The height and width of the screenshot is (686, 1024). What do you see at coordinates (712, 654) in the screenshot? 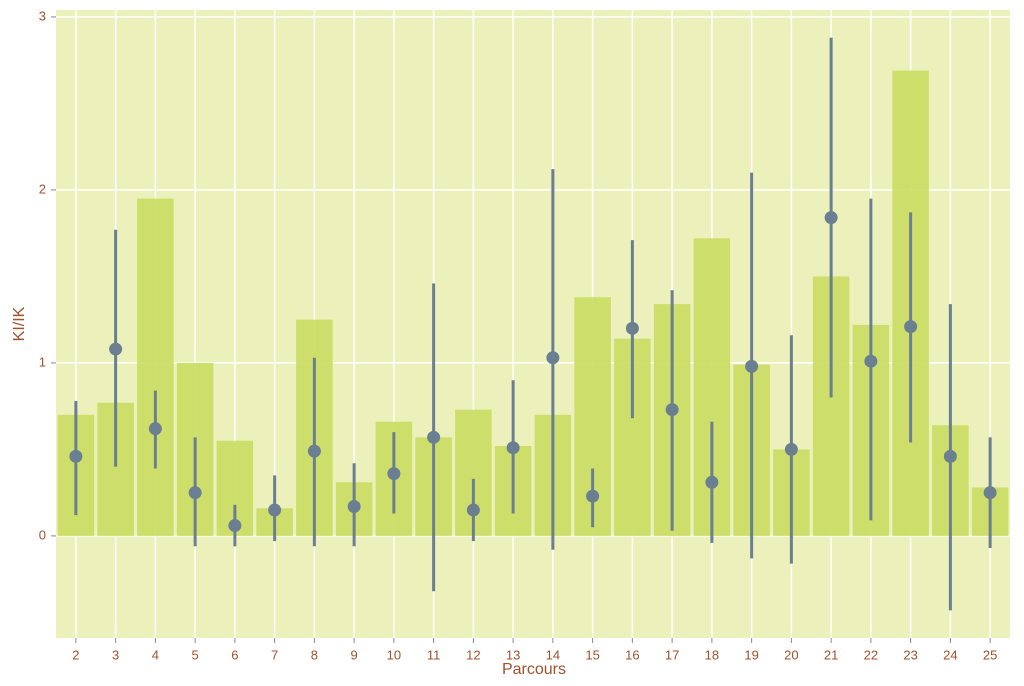
I see `x-tick-label: 18` at bounding box center [712, 654].